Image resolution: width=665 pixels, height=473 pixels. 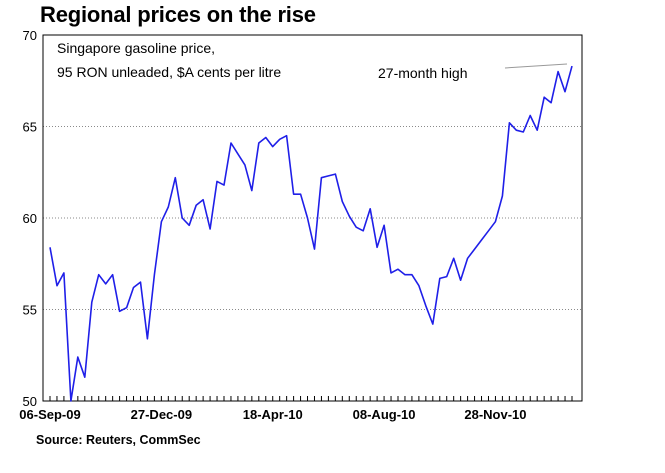 What do you see at coordinates (384, 414) in the screenshot?
I see `x-tick-label: 08-Aug-10` at bounding box center [384, 414].